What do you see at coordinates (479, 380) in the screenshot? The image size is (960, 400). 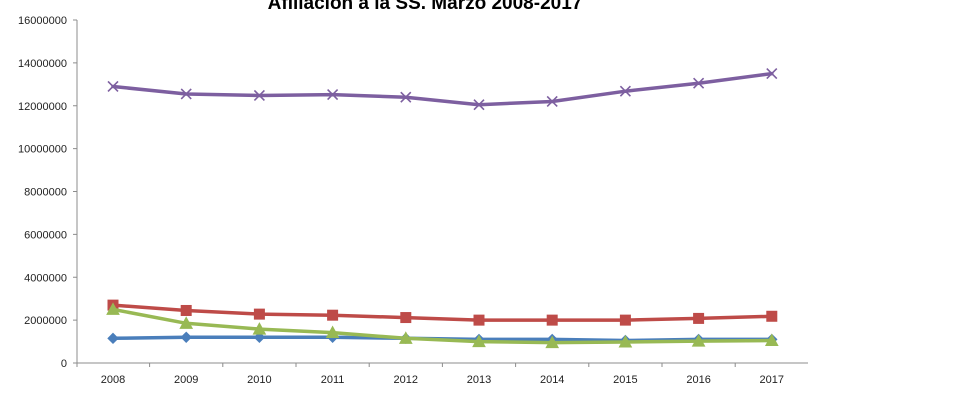 I see `x-tick-label: 2013` at bounding box center [479, 380].